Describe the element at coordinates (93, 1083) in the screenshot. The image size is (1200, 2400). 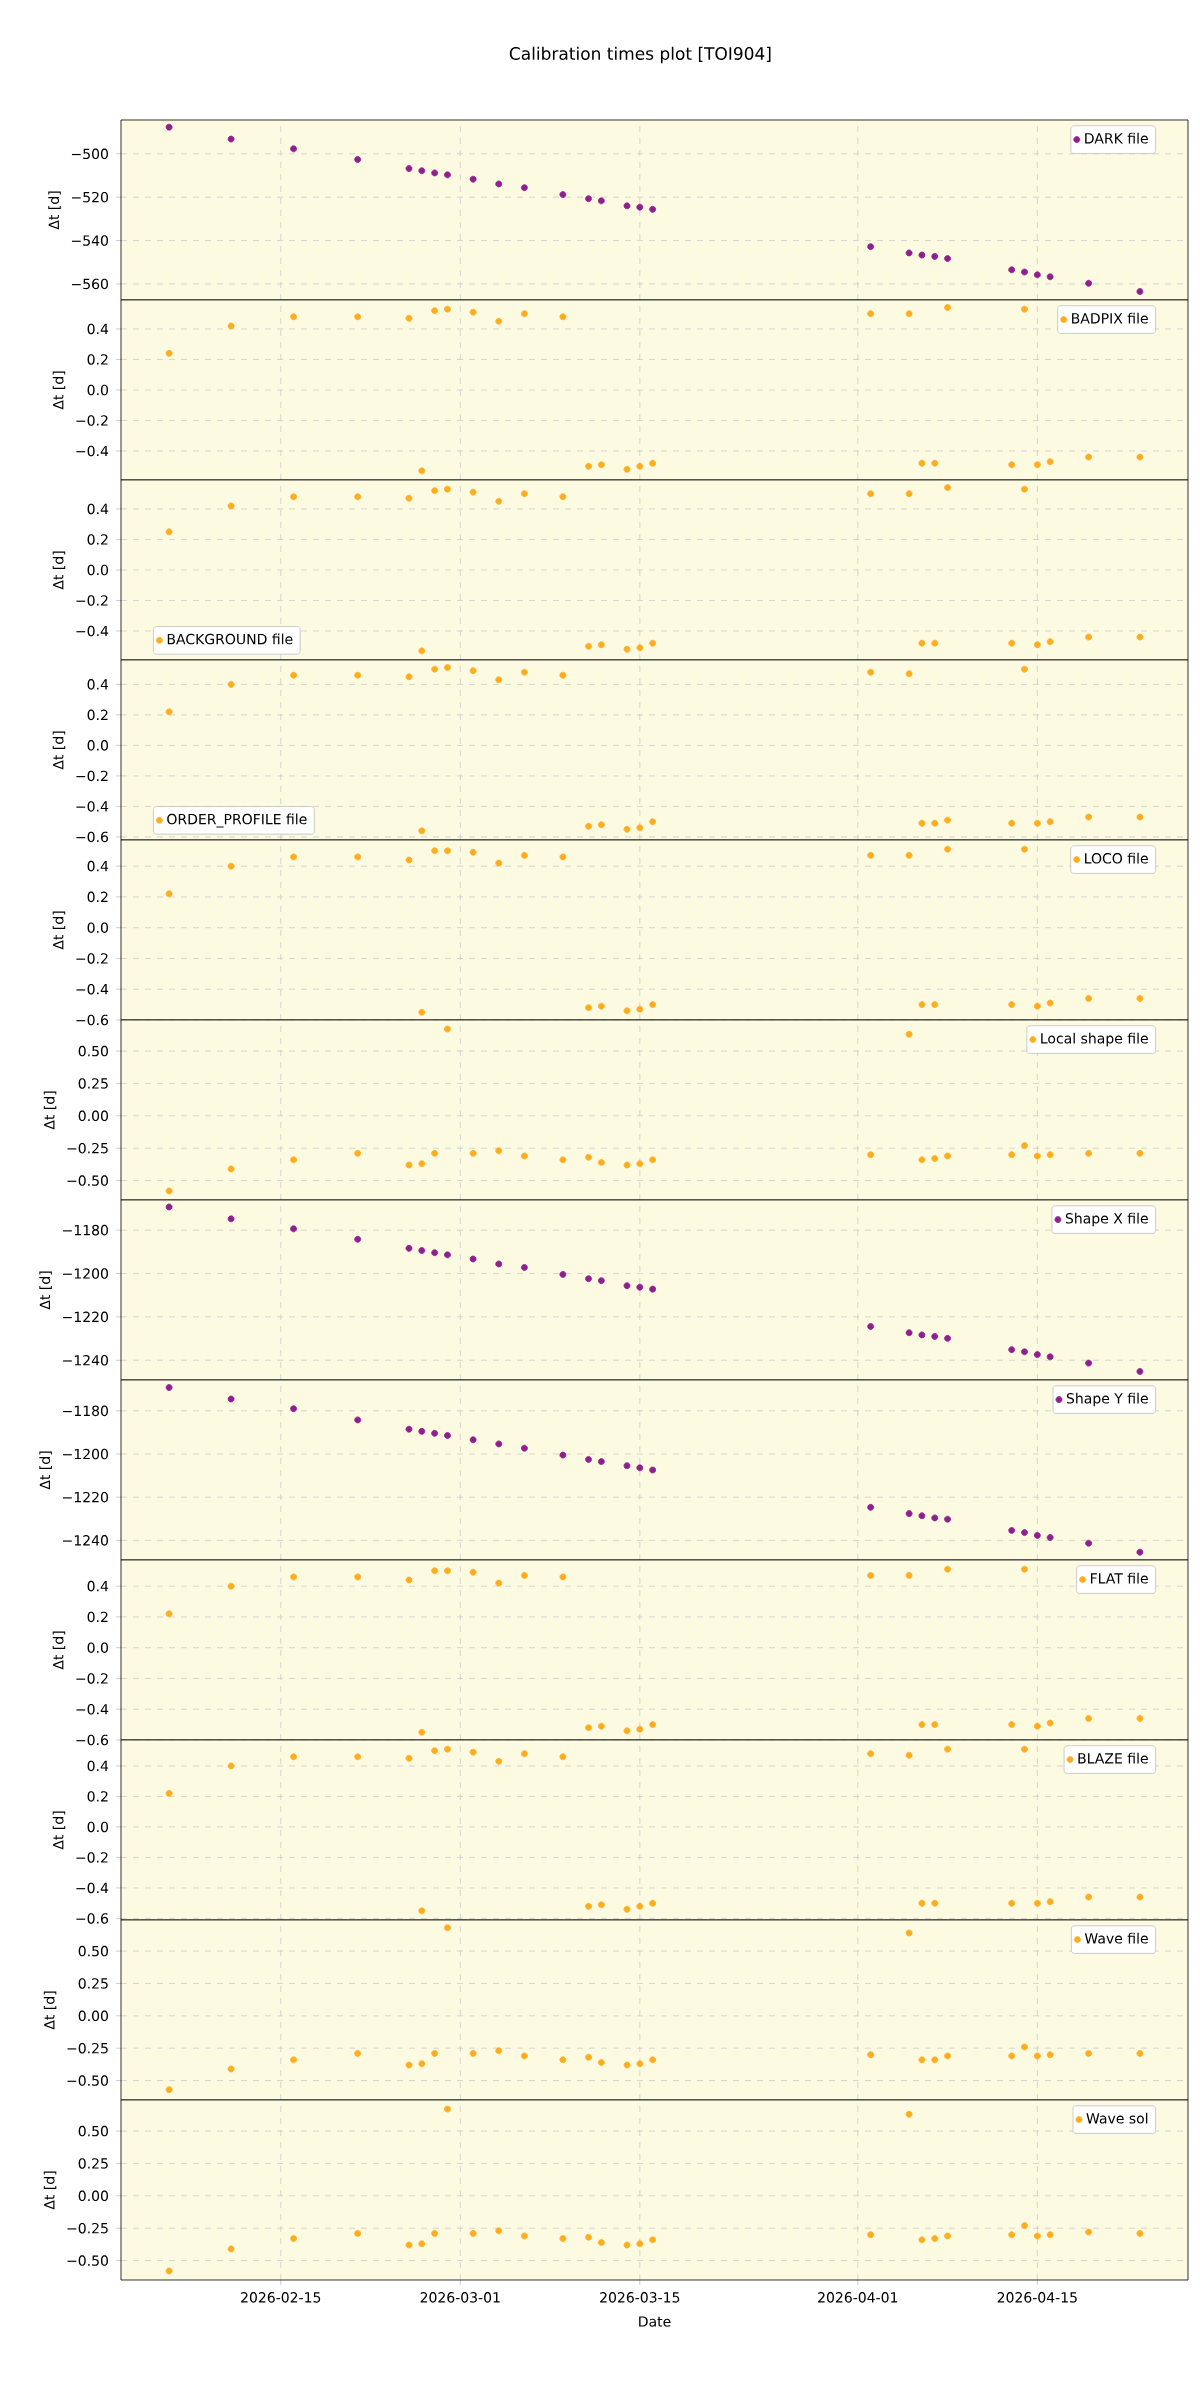
I see `y-tick-label: 0.25` at that location.